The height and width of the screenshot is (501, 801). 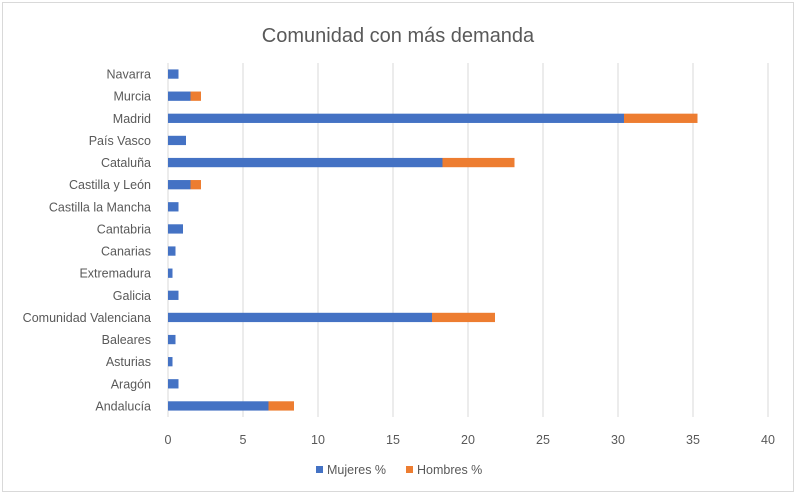 I want to click on category-label: Comunidad Valenciana, so click(x=87, y=318).